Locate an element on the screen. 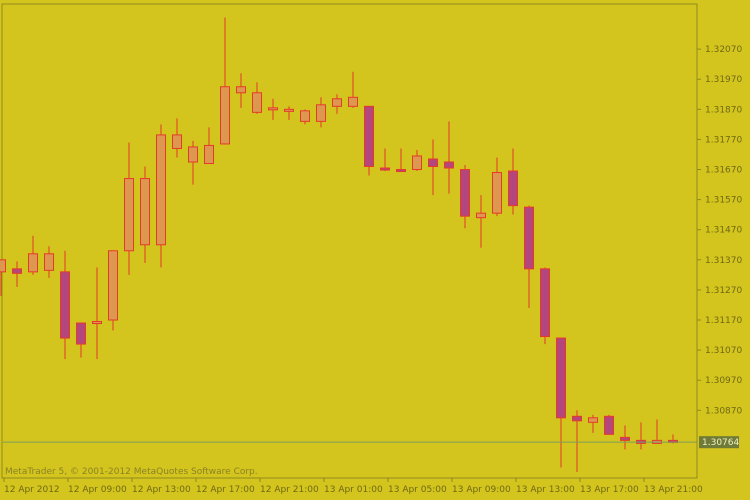 This screenshot has width=750, height=500. current-price-badge is located at coordinates (719, 442).